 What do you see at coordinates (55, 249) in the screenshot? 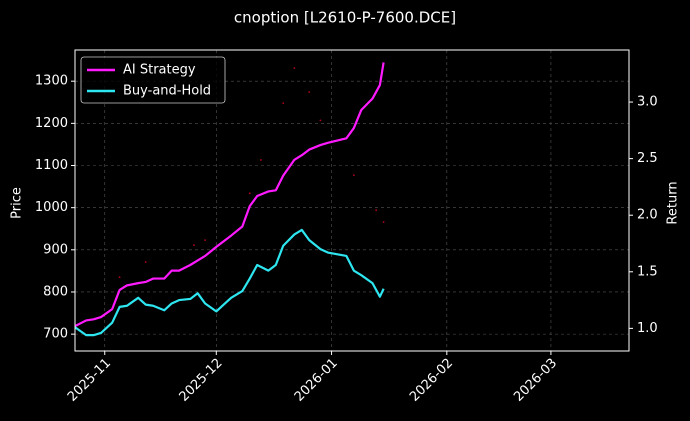
I see `y-tick-label: 900` at bounding box center [55, 249].